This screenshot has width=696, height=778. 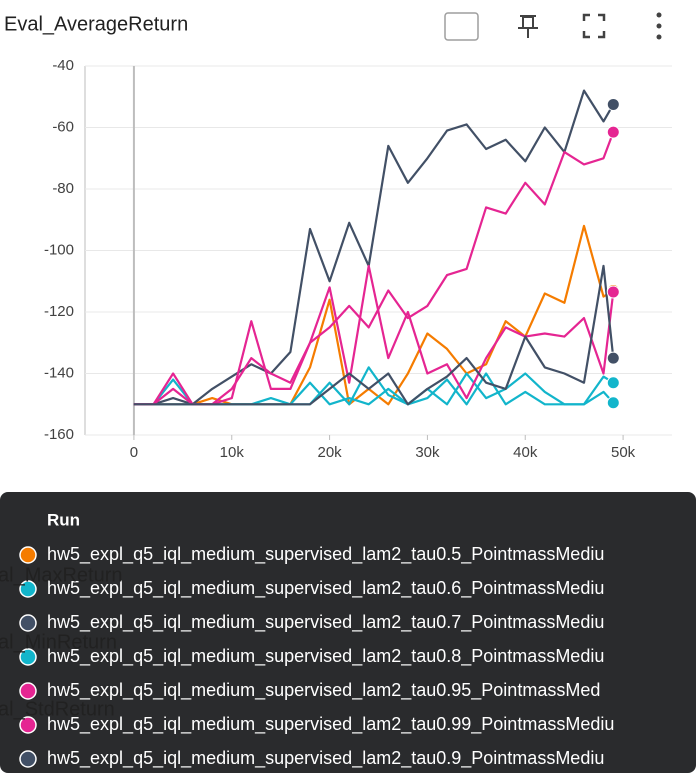 What do you see at coordinates (528, 26) in the screenshot?
I see `pin-button` at bounding box center [528, 26].